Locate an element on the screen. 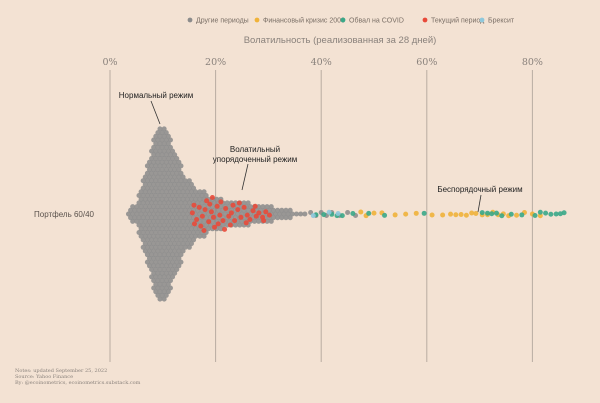  legend-label: Финансовый кризис 2008 is located at coordinates (304, 21).